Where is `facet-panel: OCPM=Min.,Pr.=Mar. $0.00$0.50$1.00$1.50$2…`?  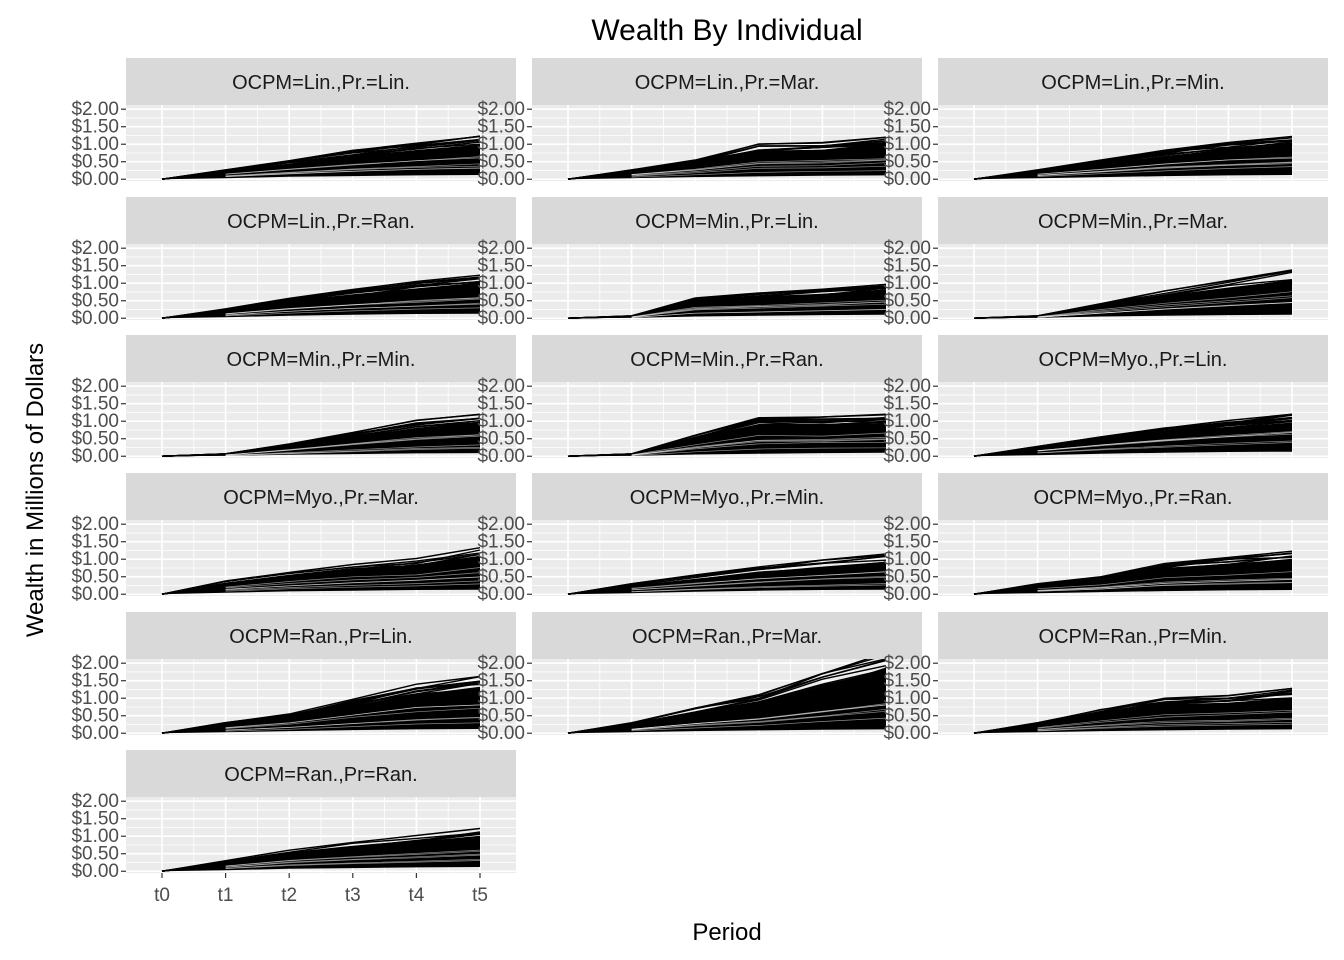 facet-panel: OCPM=Min.,Pr.=Mar. $0.00$0.50$1.00$1.50$2… is located at coordinates (1105, 263).